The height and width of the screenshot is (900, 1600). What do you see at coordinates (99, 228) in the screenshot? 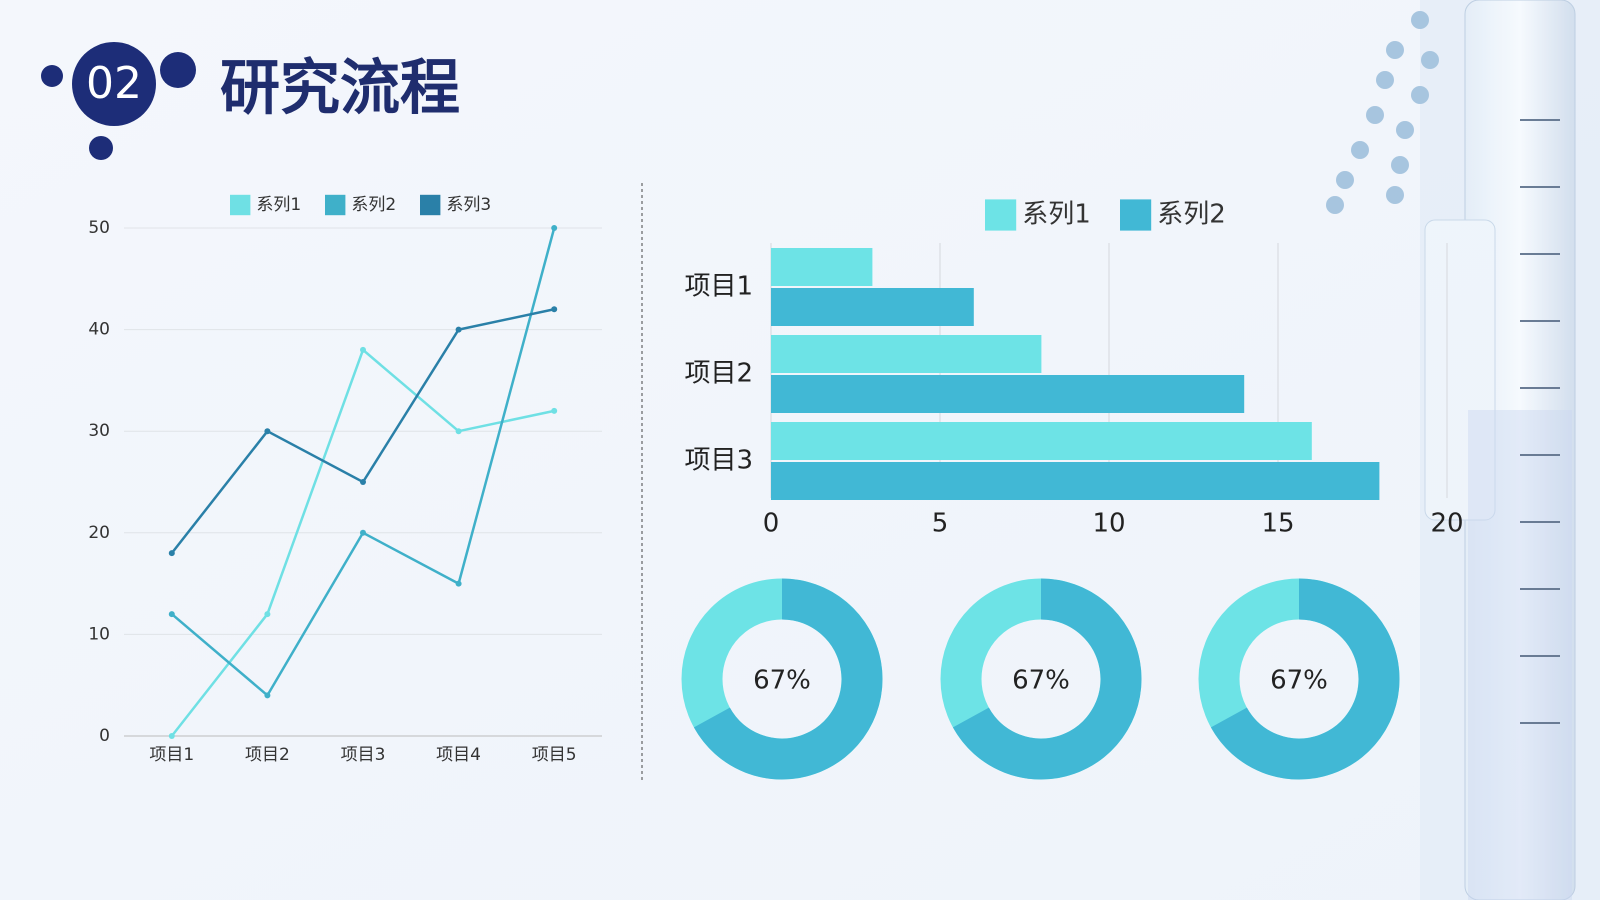
I see `y-tick-label: 50` at bounding box center [99, 228].